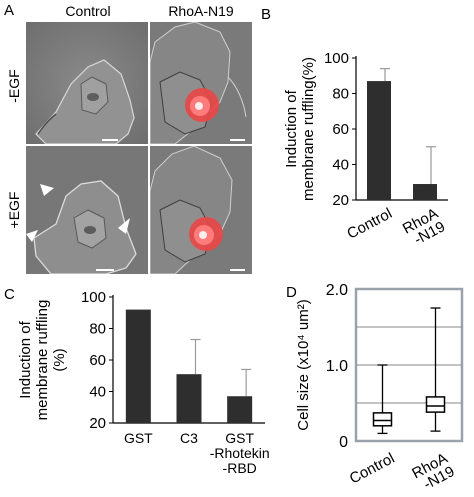 Image resolution: width=474 pixels, height=497 pixels. What do you see at coordinates (303, 364) in the screenshot?
I see `chart-d-y-axis-label: Cell size (x10⁴ um²)` at bounding box center [303, 364].